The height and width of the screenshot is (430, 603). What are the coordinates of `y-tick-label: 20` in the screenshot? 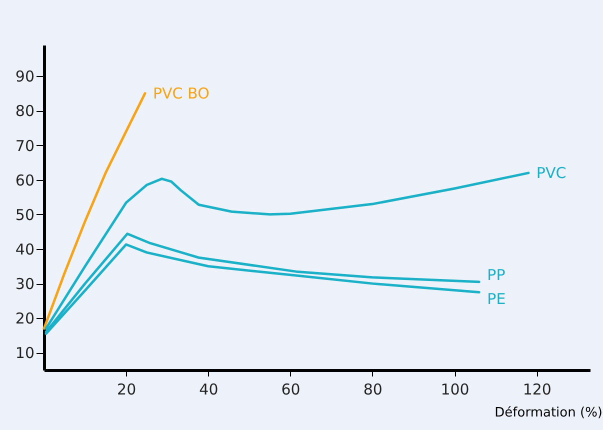 It's located at (24, 319).